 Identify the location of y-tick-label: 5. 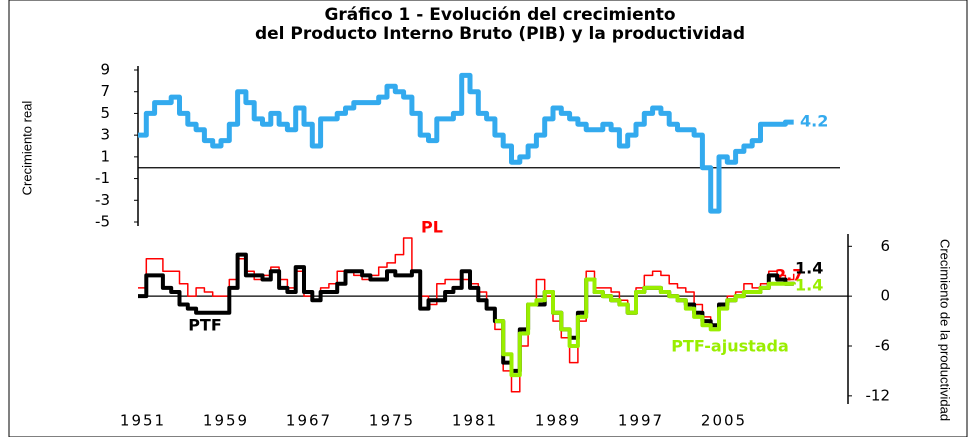
(105, 113).